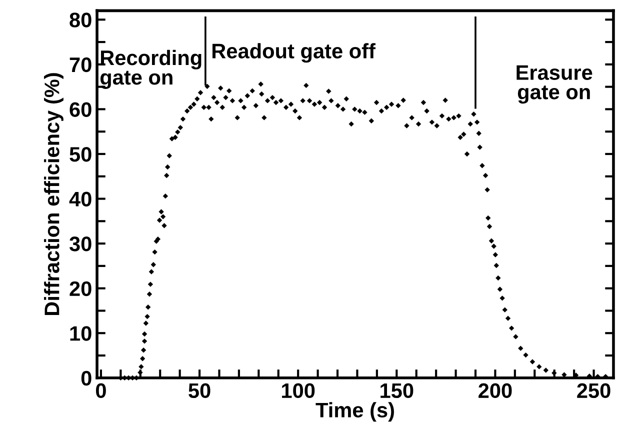  Describe the element at coordinates (294, 53) in the screenshot. I see `annotation: Readout gate off` at that location.